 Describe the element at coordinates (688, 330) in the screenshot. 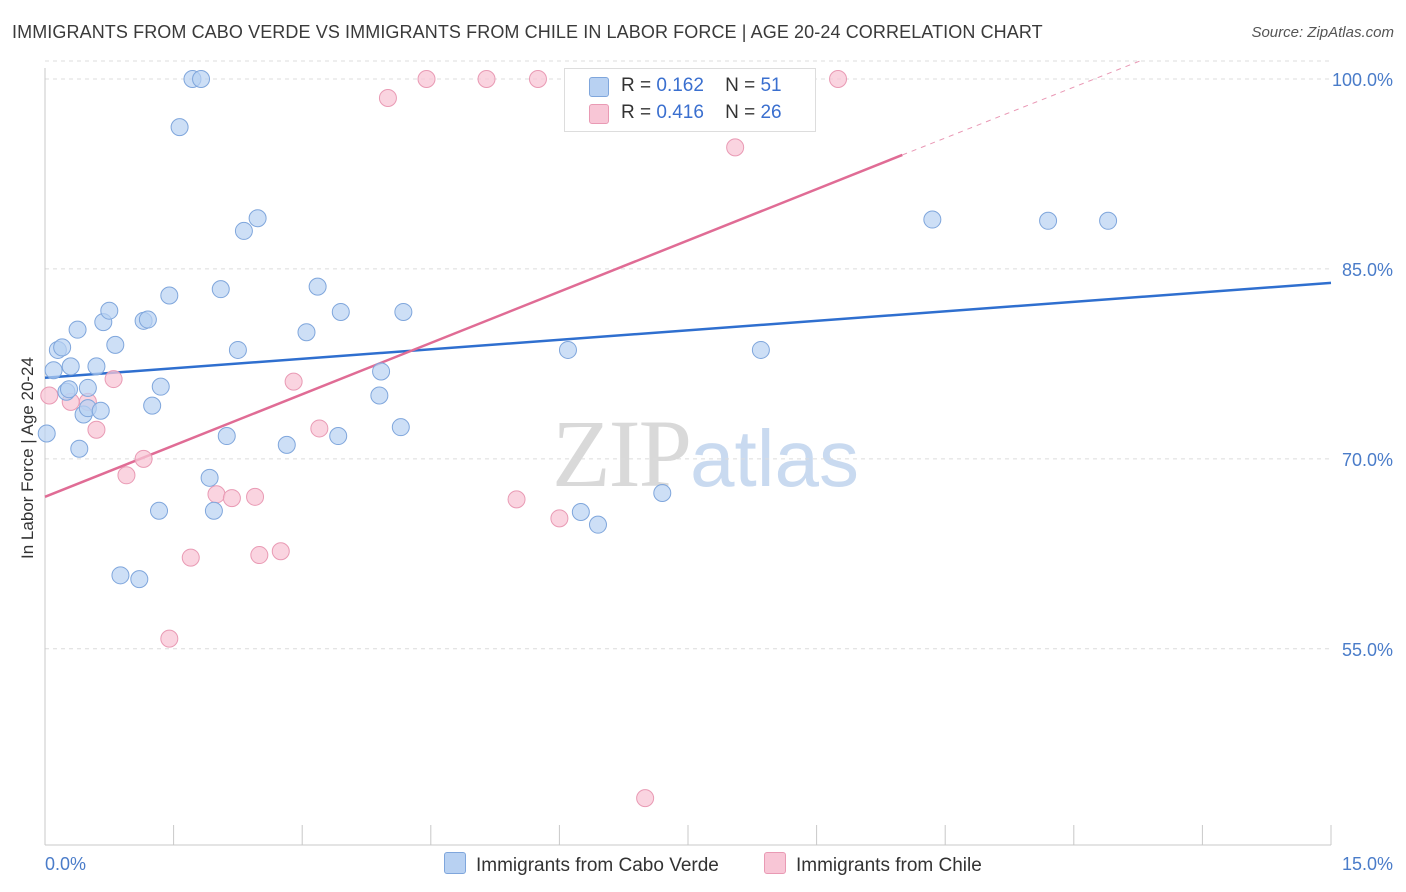

I see `trend-line-cabo-verde` at that location.